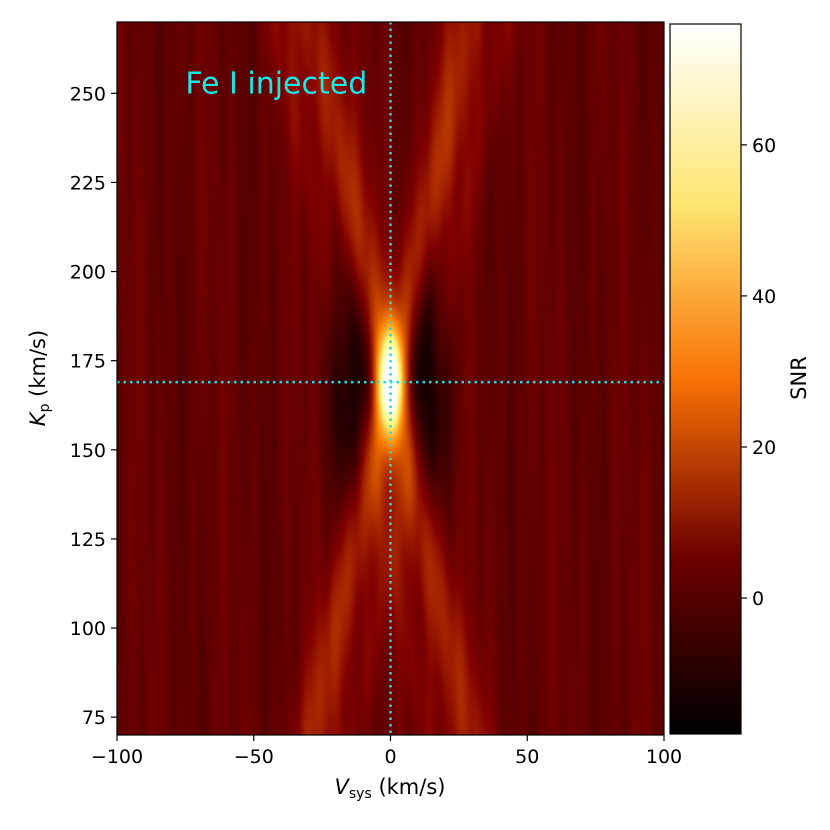  I want to click on colorbar-tick-label: 60, so click(764, 146).